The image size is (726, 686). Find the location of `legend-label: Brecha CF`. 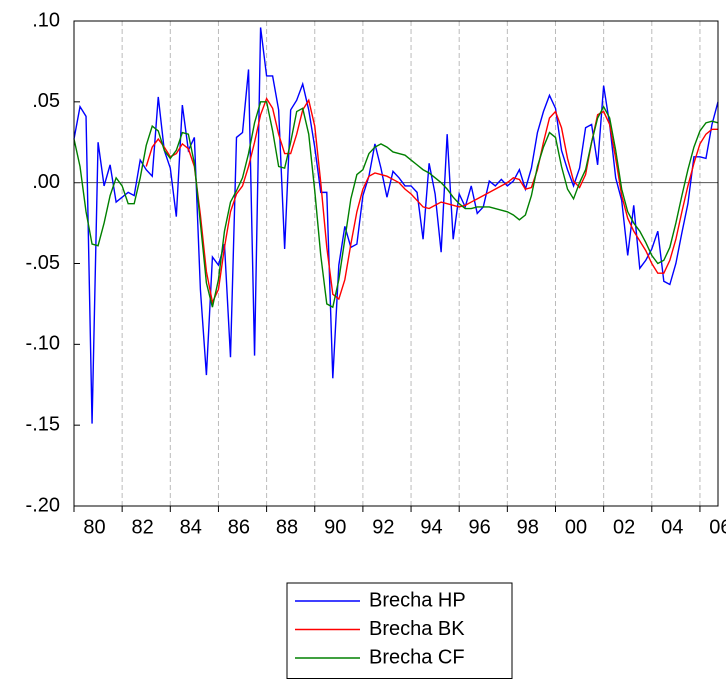

legend-label: Brecha CF is located at coordinates (417, 657).